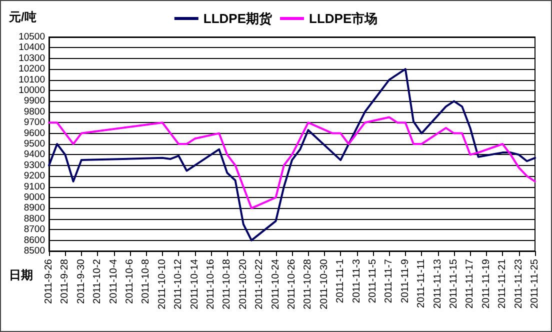 The height and width of the screenshot is (332, 552). What do you see at coordinates (518, 283) in the screenshot?
I see `x-tick-label: 2011-11-23` at bounding box center [518, 283].